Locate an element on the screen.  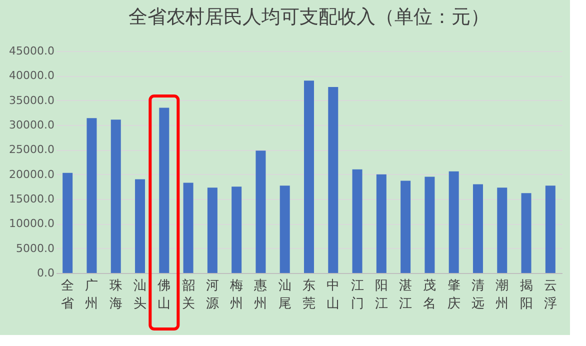
x-tick-label: 茂名 is located at coordinates (429, 295).